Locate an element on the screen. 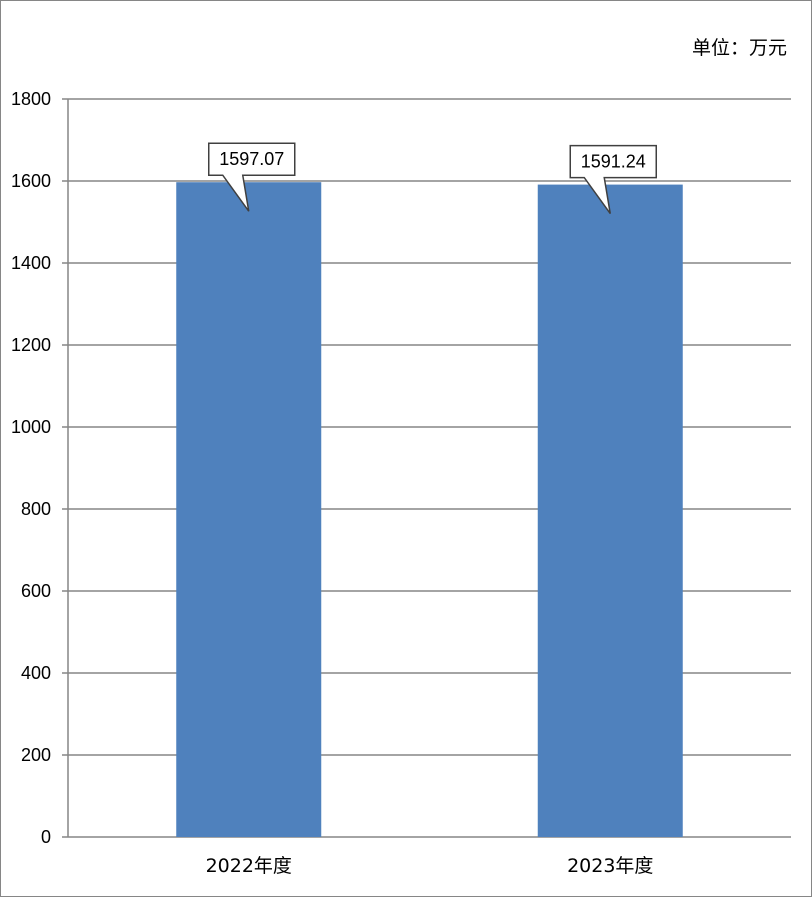 This screenshot has width=812, height=897. y-tick-label: 200 is located at coordinates (36, 755).